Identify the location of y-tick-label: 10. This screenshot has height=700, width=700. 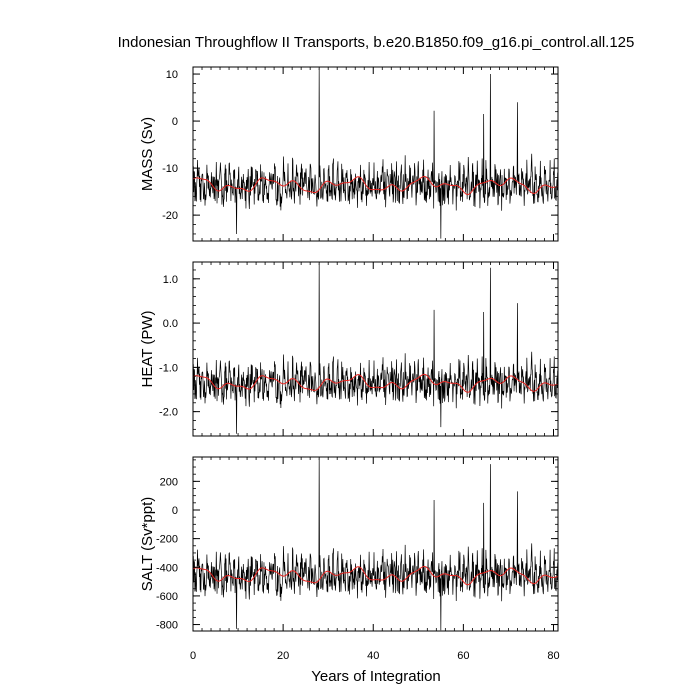
(172, 75).